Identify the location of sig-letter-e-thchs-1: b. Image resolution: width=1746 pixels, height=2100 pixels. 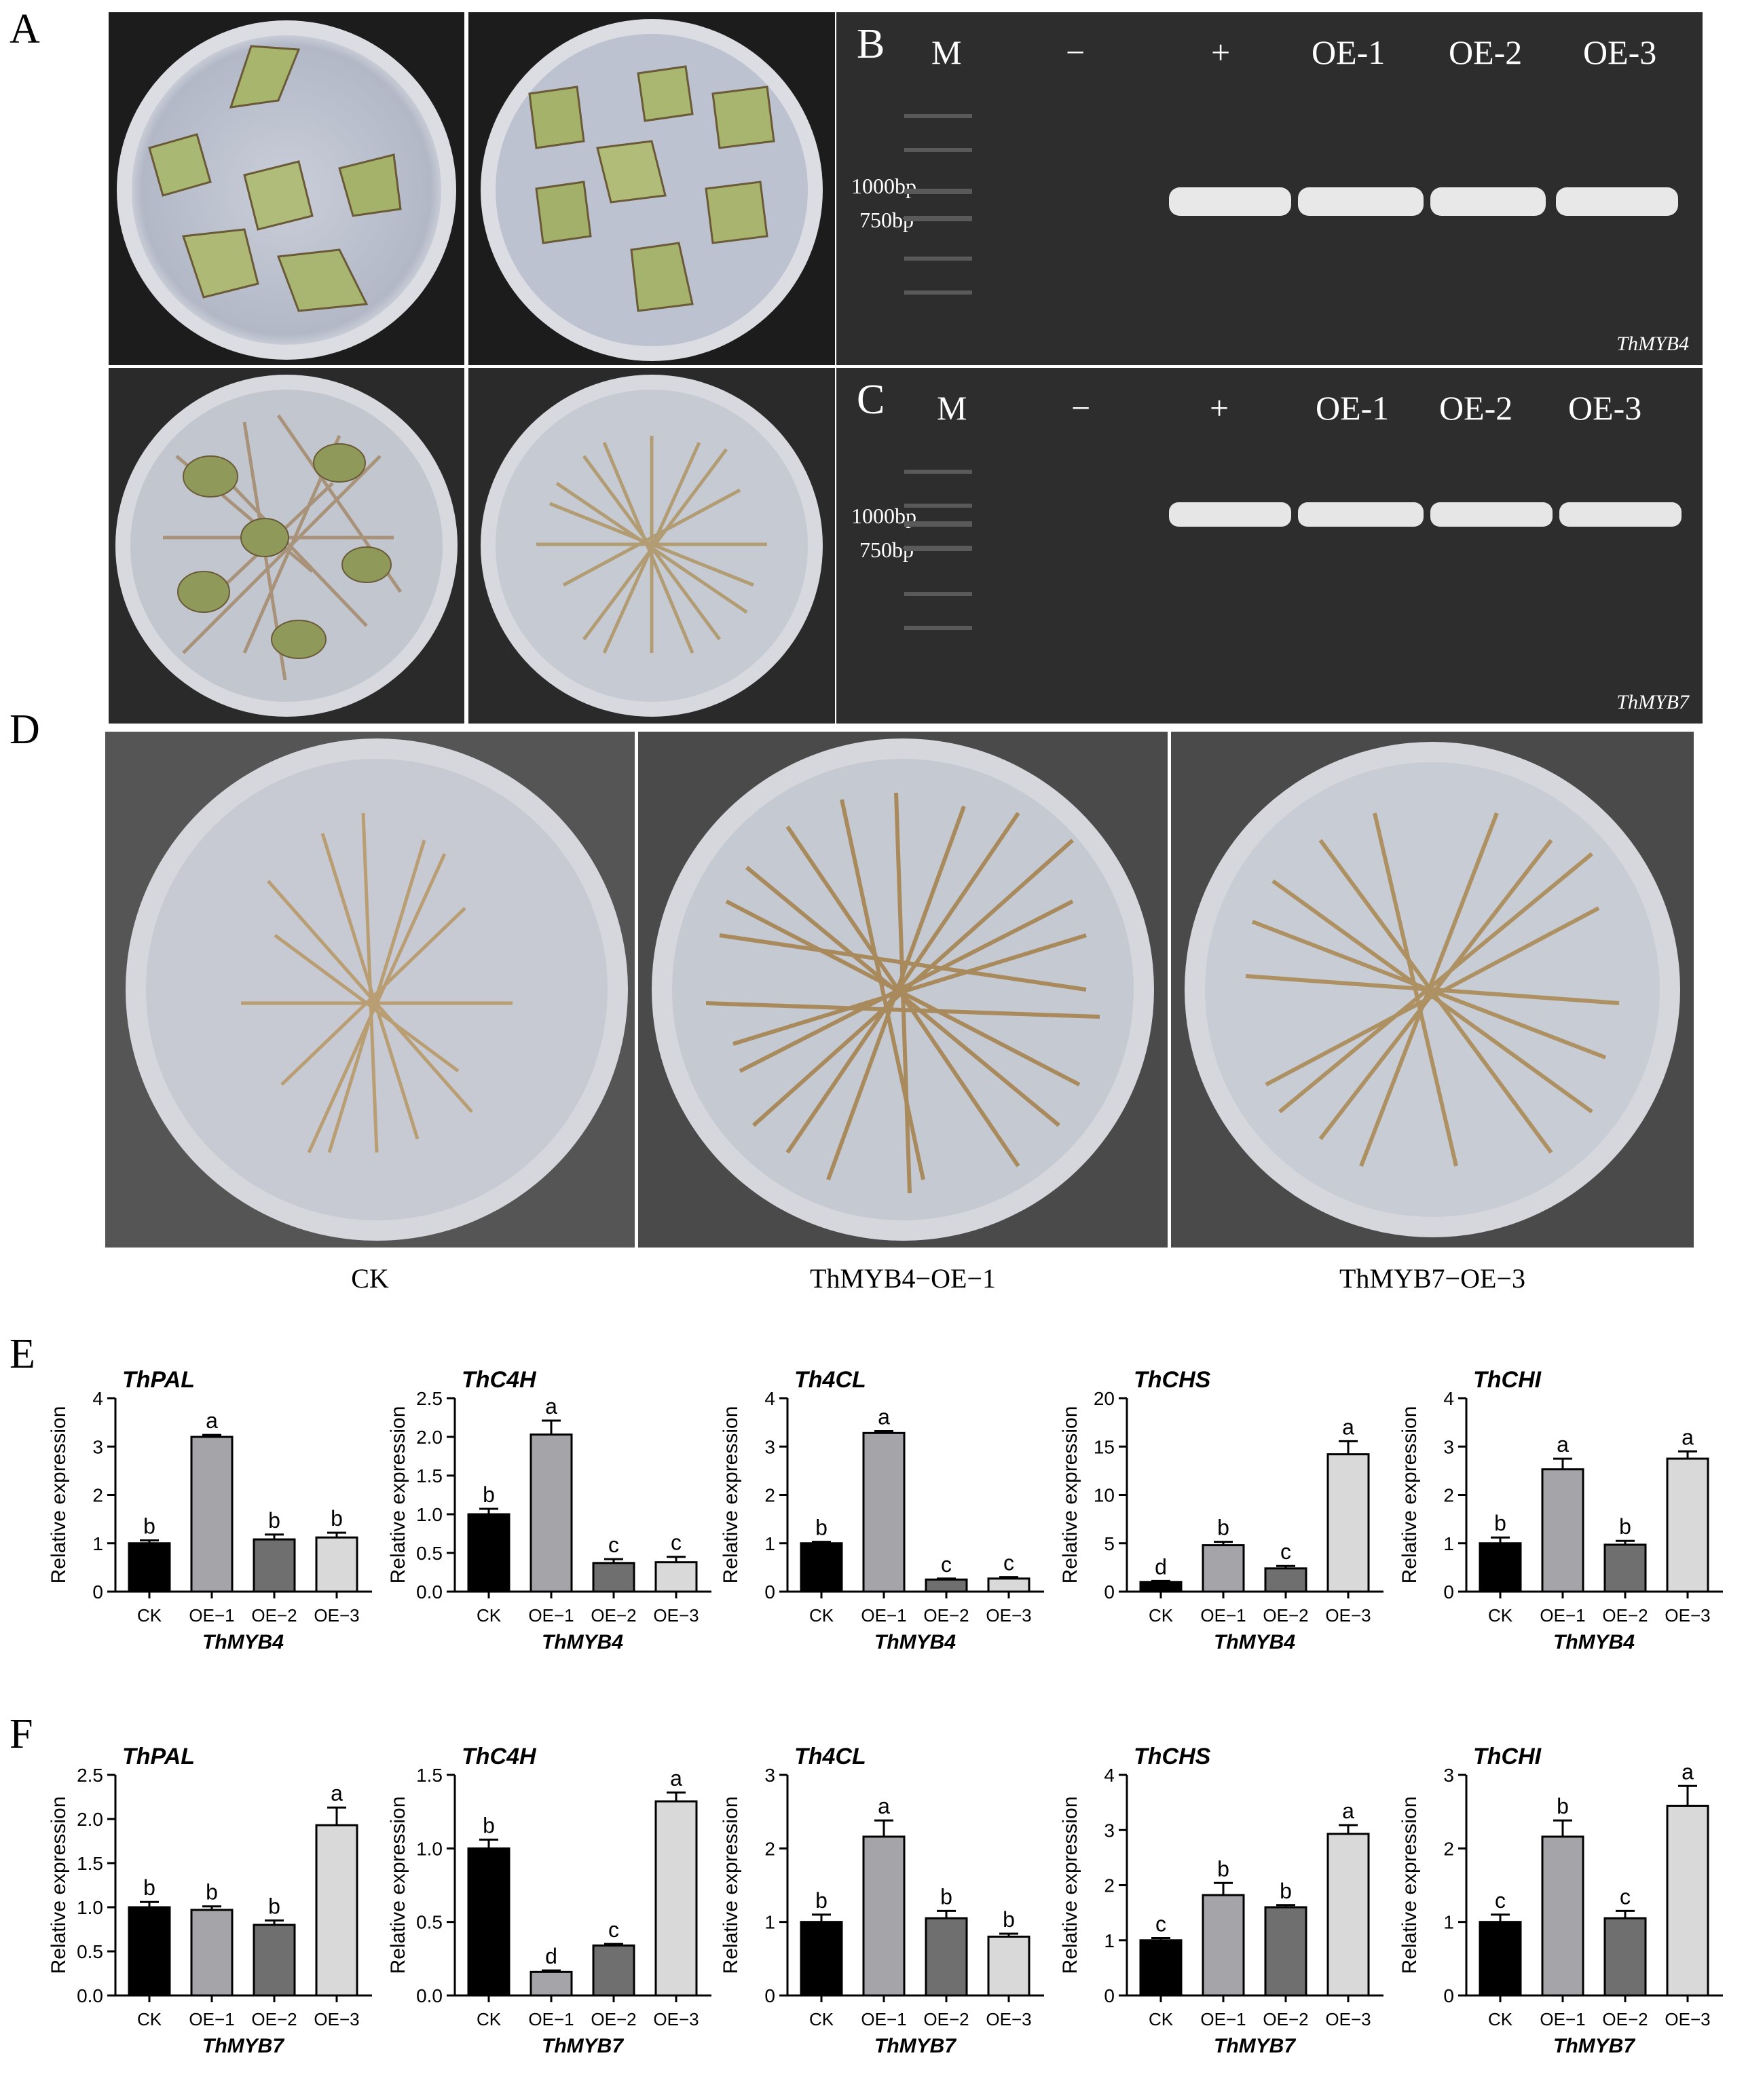
(1223, 1528).